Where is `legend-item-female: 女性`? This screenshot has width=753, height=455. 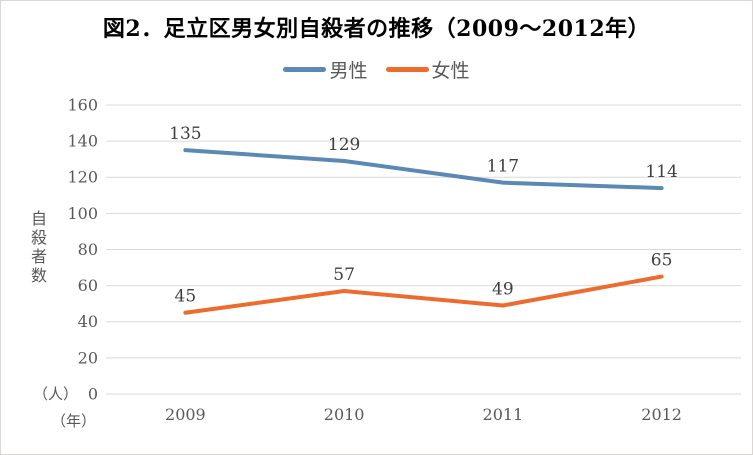
legend-item-female: 女性 is located at coordinates (427, 69).